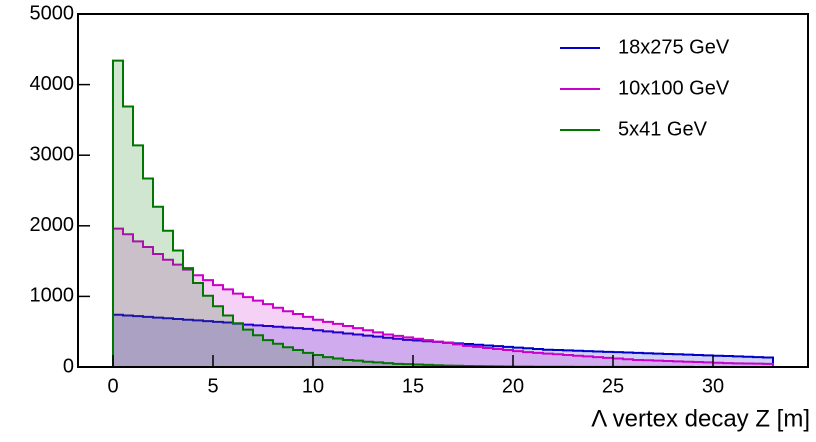 The image size is (816, 442). Describe the element at coordinates (674, 47) in the screenshot. I see `legend-label: 18x275 GeV` at that location.